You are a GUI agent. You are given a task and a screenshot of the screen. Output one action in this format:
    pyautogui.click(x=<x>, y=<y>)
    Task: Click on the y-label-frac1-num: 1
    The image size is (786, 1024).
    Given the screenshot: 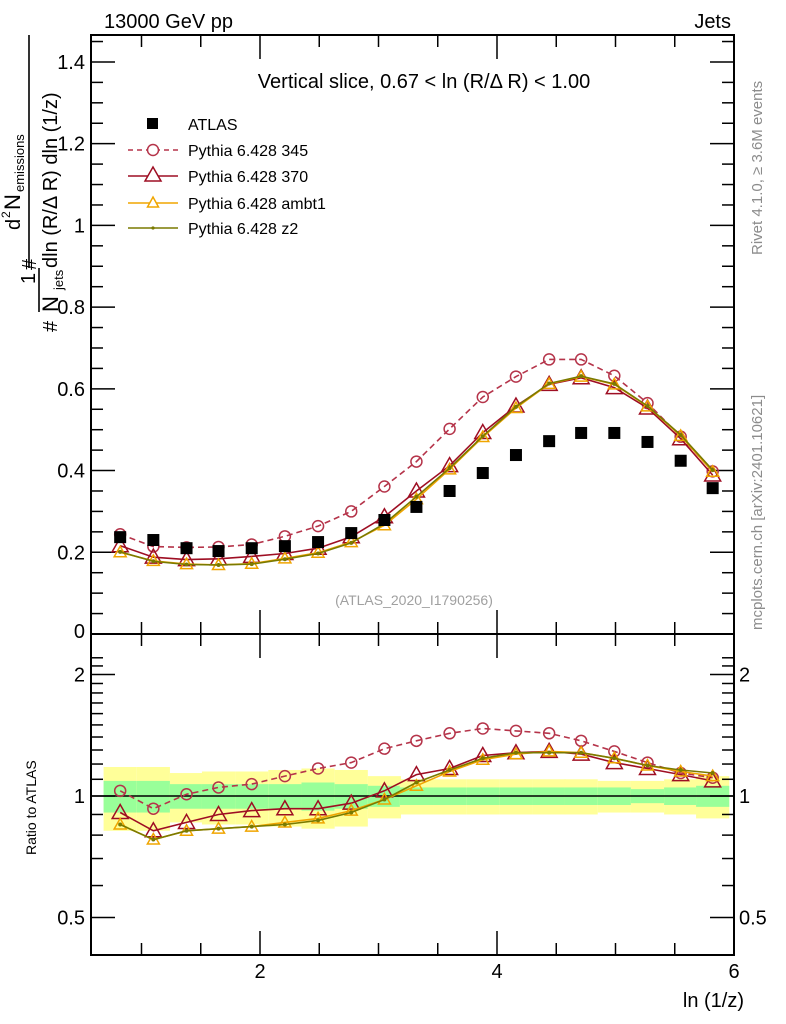 What is the action you would take?
    pyautogui.click(x=29, y=278)
    